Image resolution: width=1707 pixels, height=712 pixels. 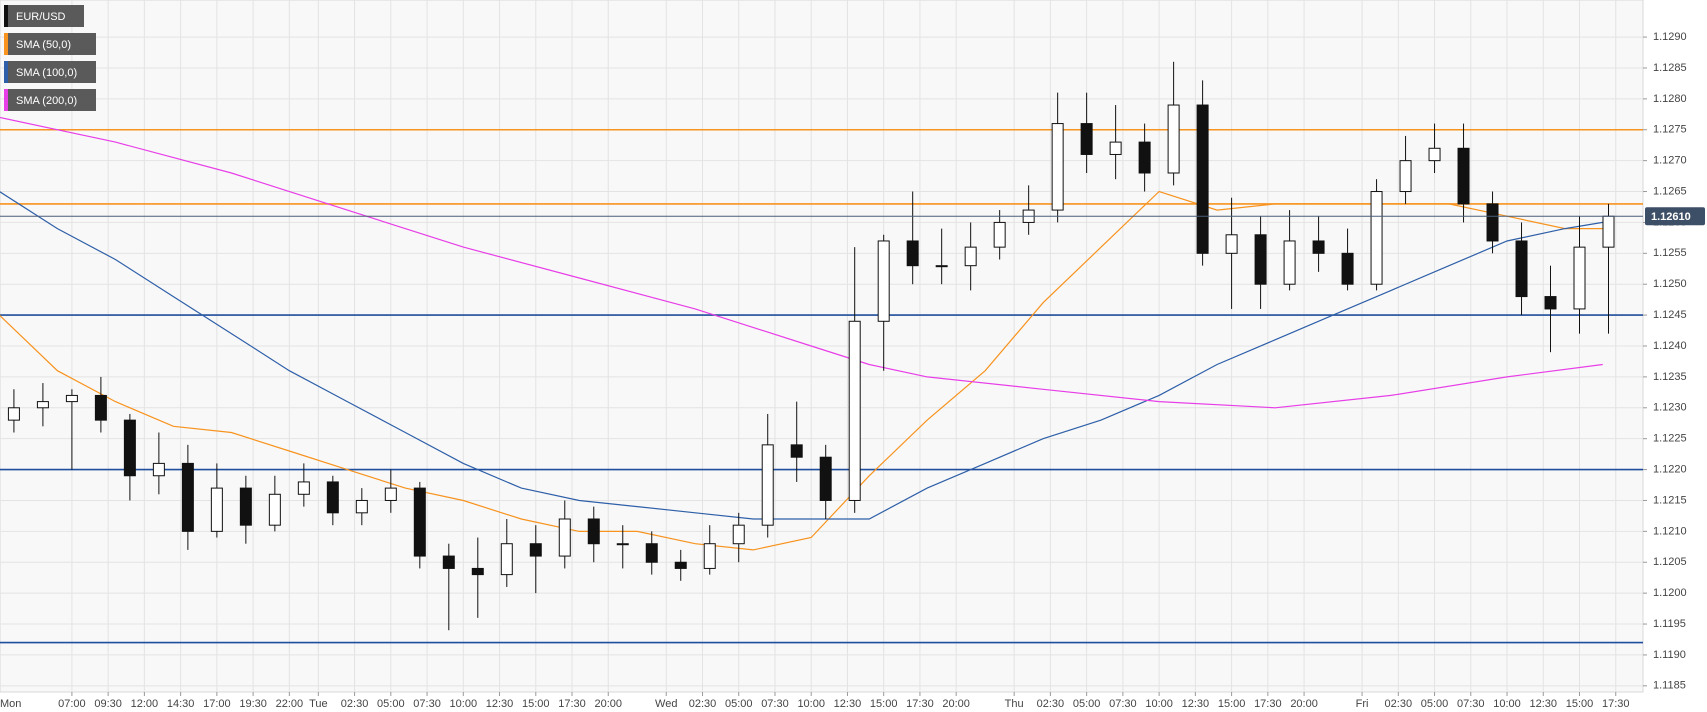 What do you see at coordinates (1670, 562) in the screenshot?
I see `y-tick-label: 1.1205` at bounding box center [1670, 562].